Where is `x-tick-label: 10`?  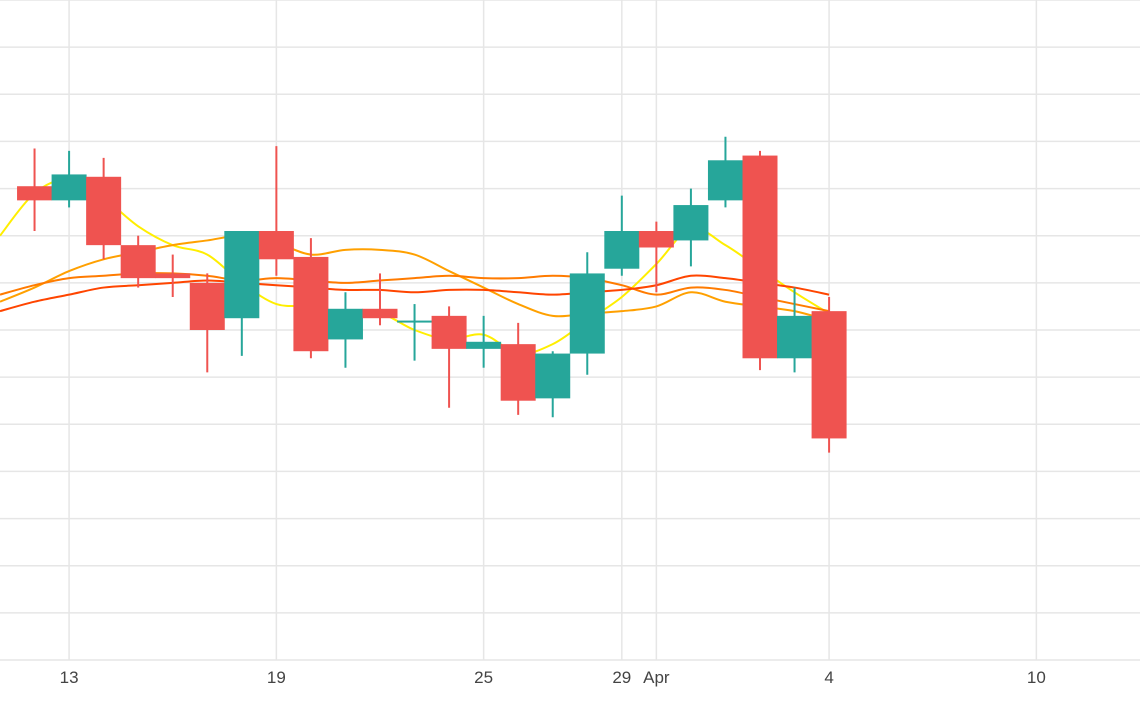 x-tick-label: 10 is located at coordinates (1036, 677).